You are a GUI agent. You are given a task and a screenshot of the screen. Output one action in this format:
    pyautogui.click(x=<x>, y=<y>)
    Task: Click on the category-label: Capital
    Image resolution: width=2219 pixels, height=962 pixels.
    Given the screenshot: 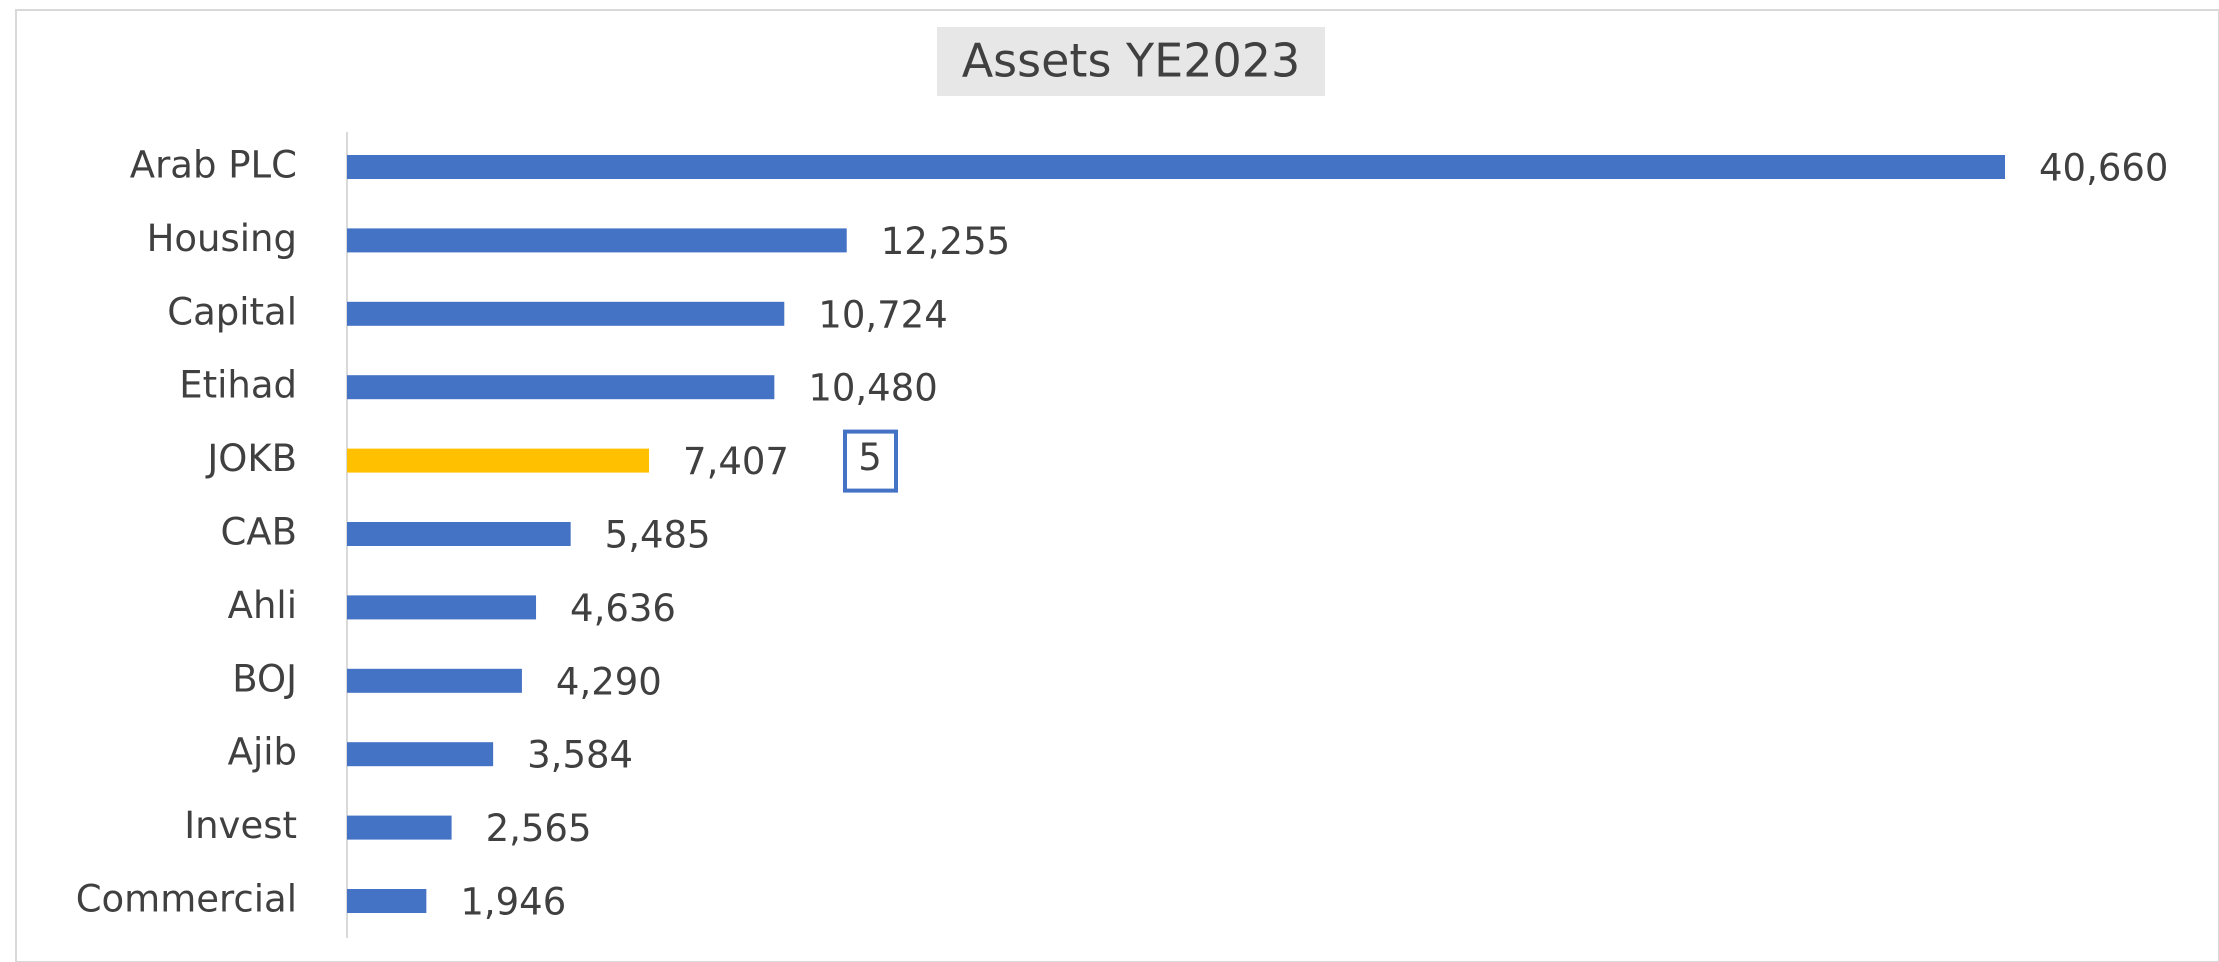 What is the action you would take?
    pyautogui.click(x=232, y=311)
    